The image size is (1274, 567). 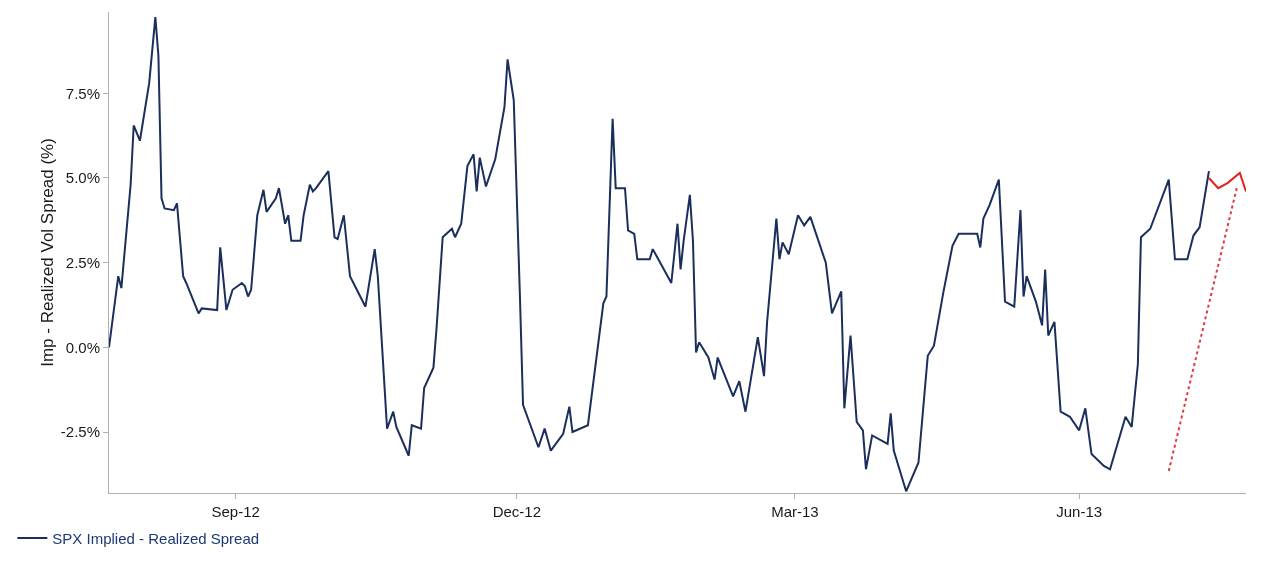 I want to click on x-tick-label: Dec-12, so click(x=517, y=511).